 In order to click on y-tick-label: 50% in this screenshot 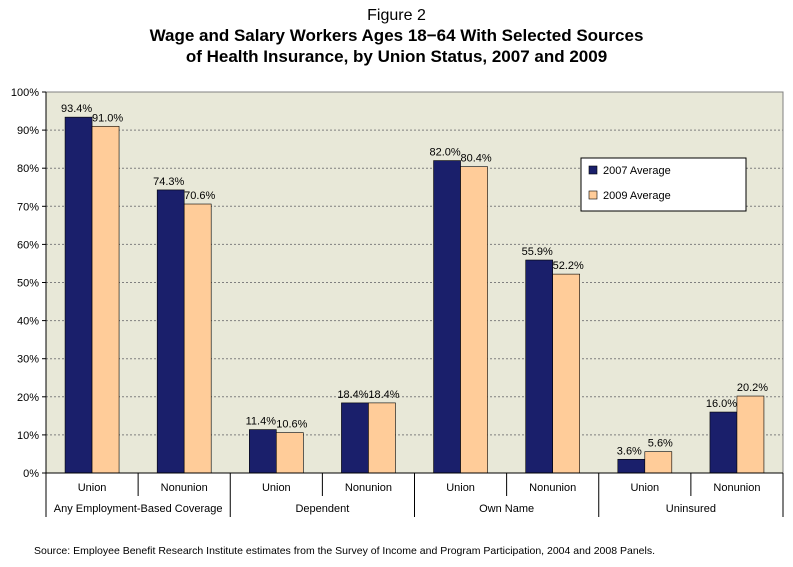, I will do `click(28, 284)`.